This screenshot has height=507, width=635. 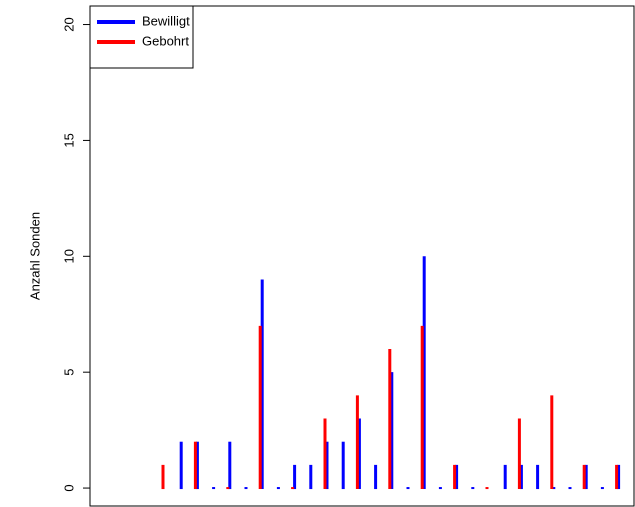 I want to click on y-tick-label: 5, so click(x=68, y=372).